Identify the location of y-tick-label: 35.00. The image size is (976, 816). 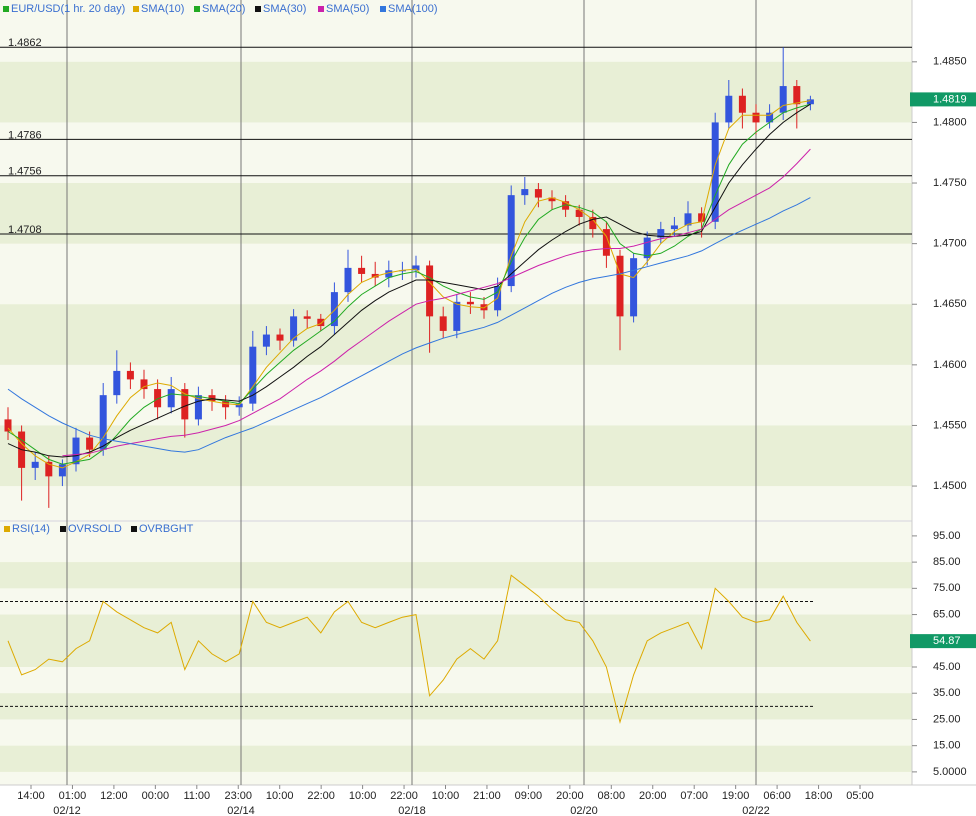
(947, 693).